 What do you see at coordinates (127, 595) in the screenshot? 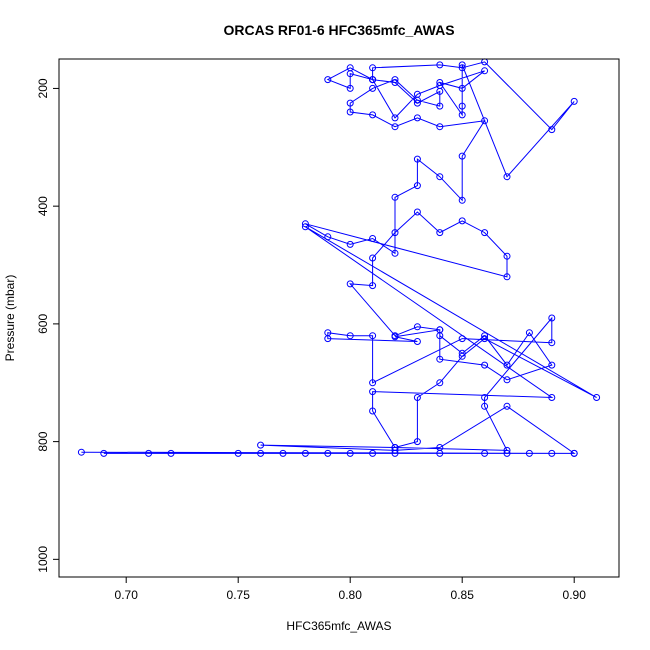
I see `x-tick-label: 0.70` at bounding box center [127, 595].